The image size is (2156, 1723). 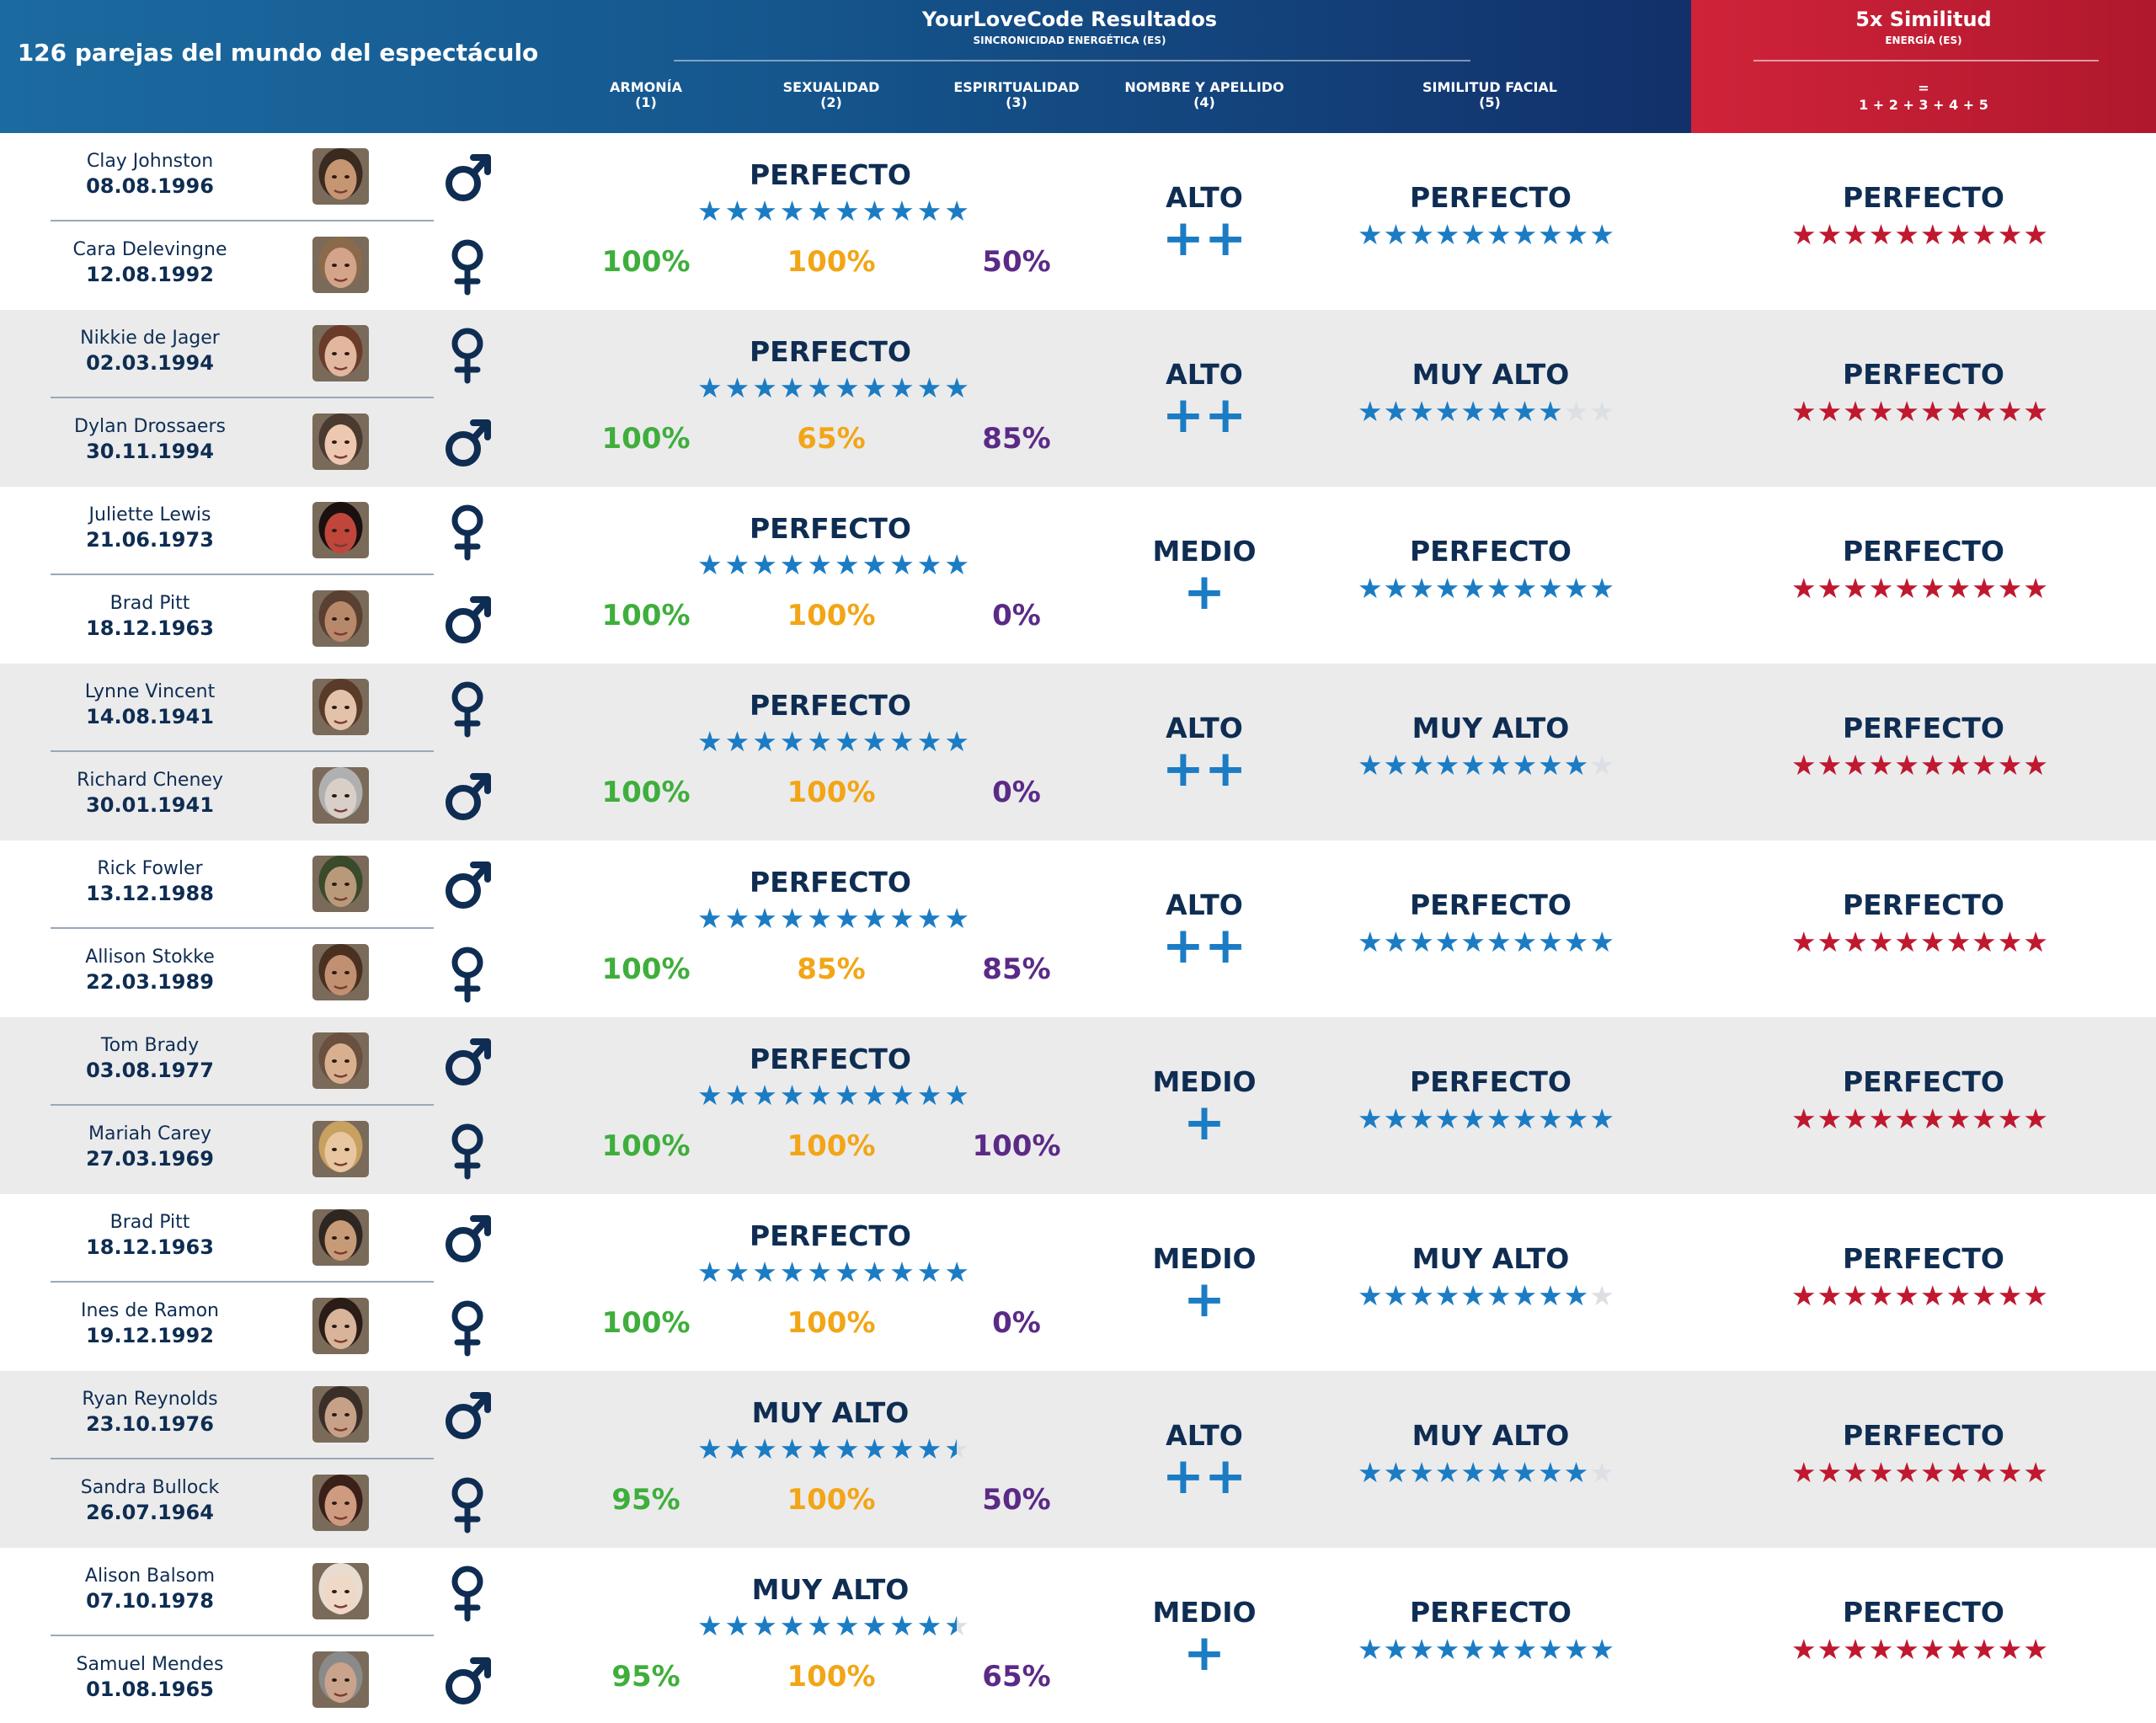 What do you see at coordinates (150, 1058) in the screenshot?
I see `person-1: Tom Brady 03.08.1977` at bounding box center [150, 1058].